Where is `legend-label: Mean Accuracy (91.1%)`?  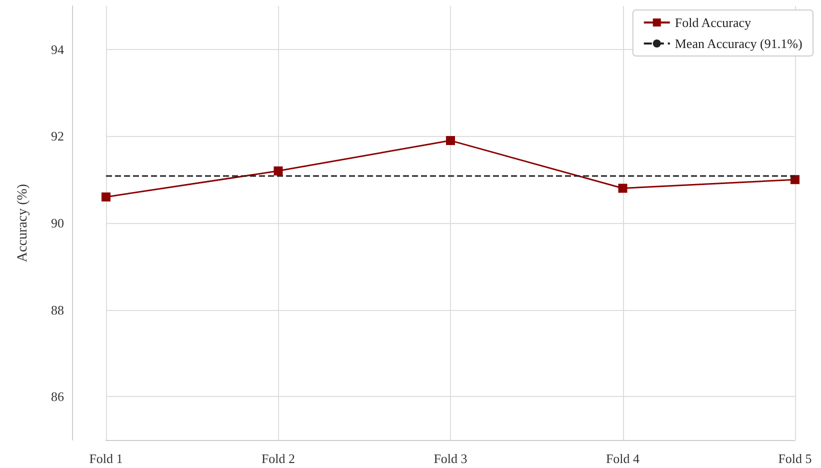
legend-label: Mean Accuracy (91.1%) is located at coordinates (738, 43).